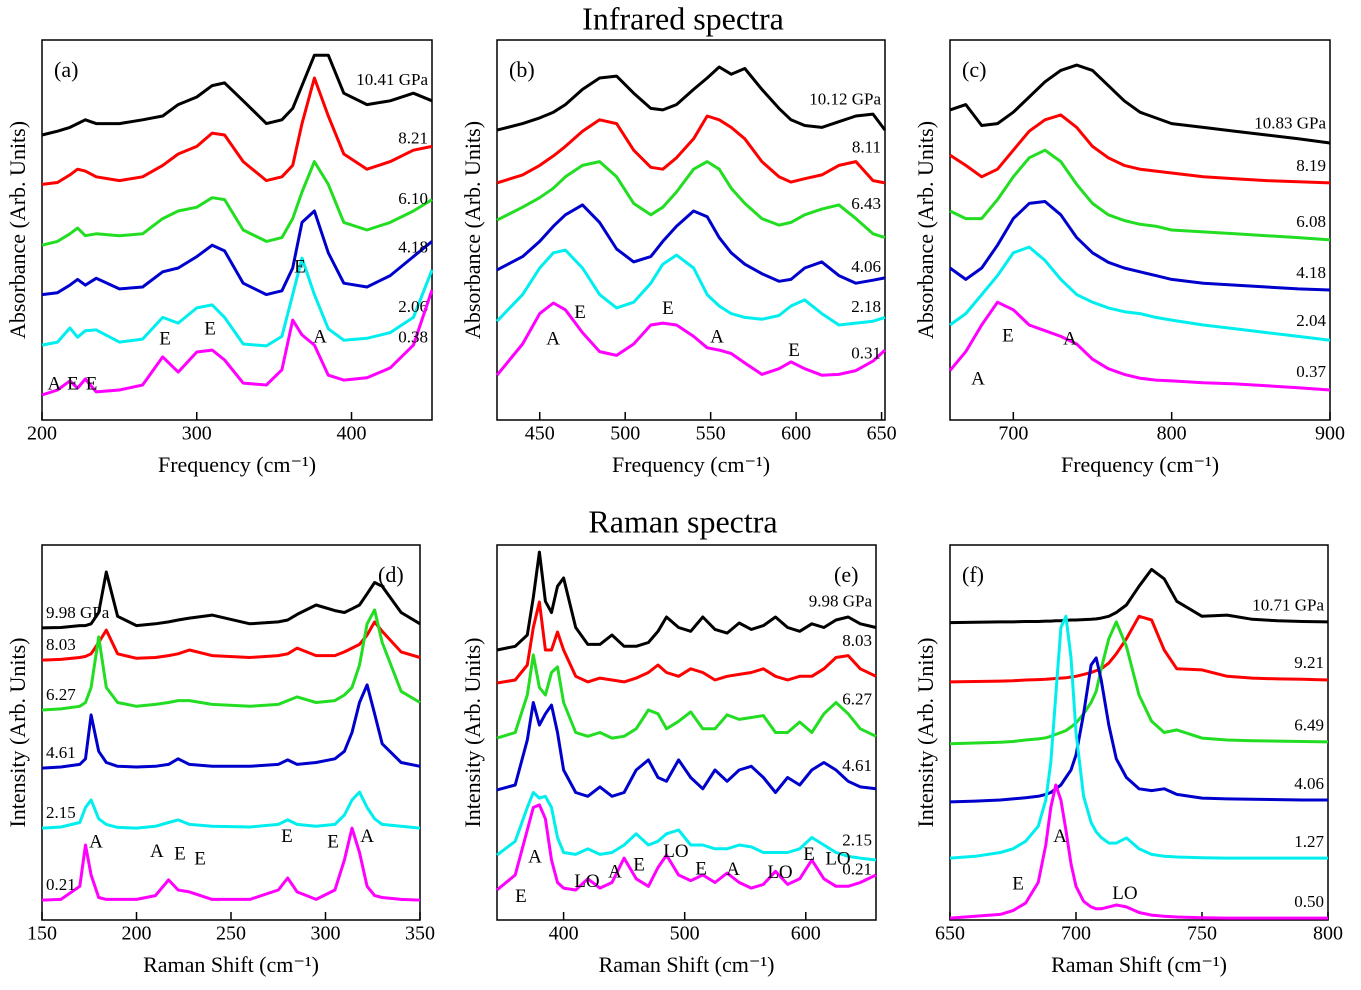 This screenshot has height=990, width=1361. What do you see at coordinates (66, 69) in the screenshot?
I see `panel-label: (a)` at bounding box center [66, 69].